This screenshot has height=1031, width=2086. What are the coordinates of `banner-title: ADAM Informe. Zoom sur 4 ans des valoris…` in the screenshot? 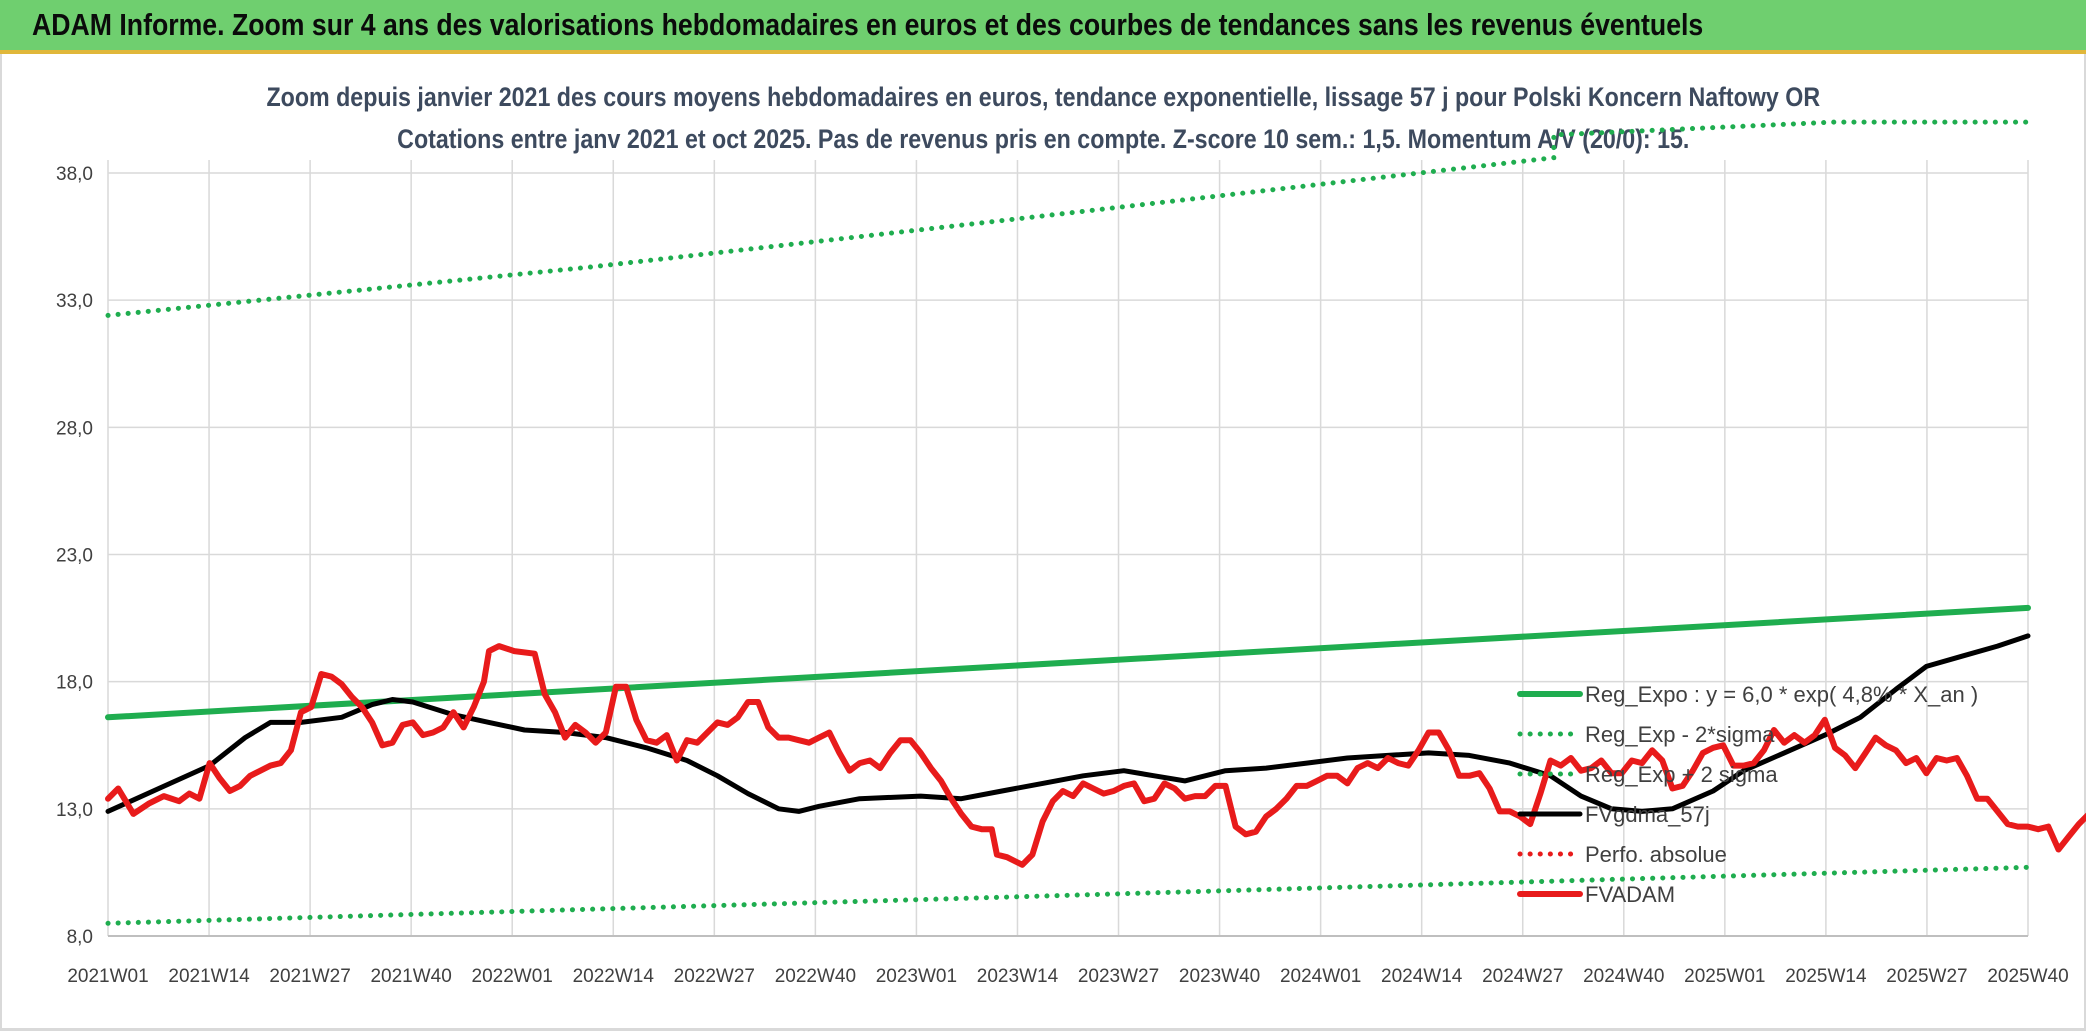 It's located at (868, 24).